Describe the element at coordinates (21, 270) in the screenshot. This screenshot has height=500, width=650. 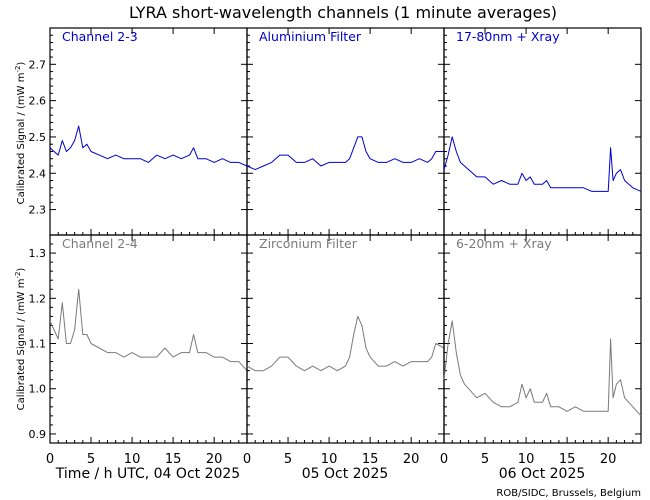
I see `y-label-bottom-close: )` at that location.